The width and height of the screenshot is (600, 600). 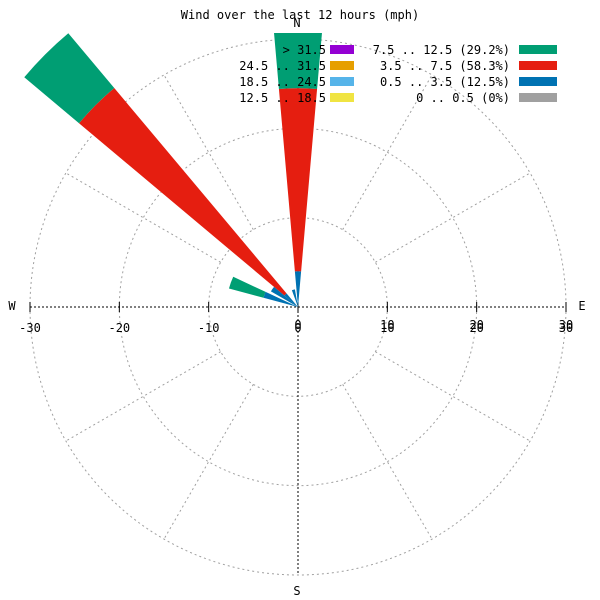 I want to click on legend-label: 18.5 .. 24.5, so click(x=282, y=82).